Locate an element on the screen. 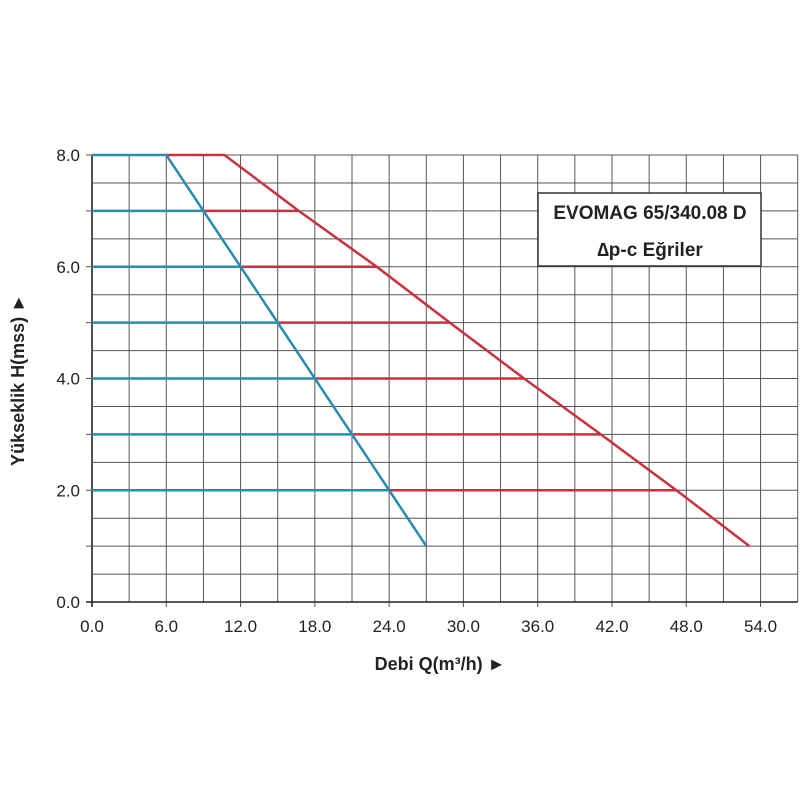  x-axis-label: Debi Q(m³/h) ► is located at coordinates (440, 664).